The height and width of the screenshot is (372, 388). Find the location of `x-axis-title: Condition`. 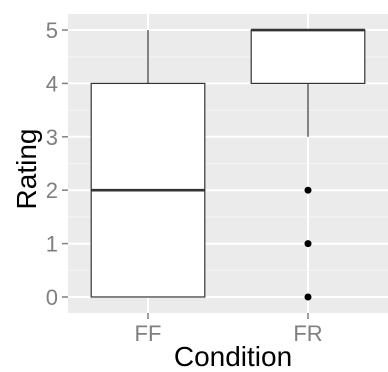

x-axis-title: Condition is located at coordinates (233, 356).